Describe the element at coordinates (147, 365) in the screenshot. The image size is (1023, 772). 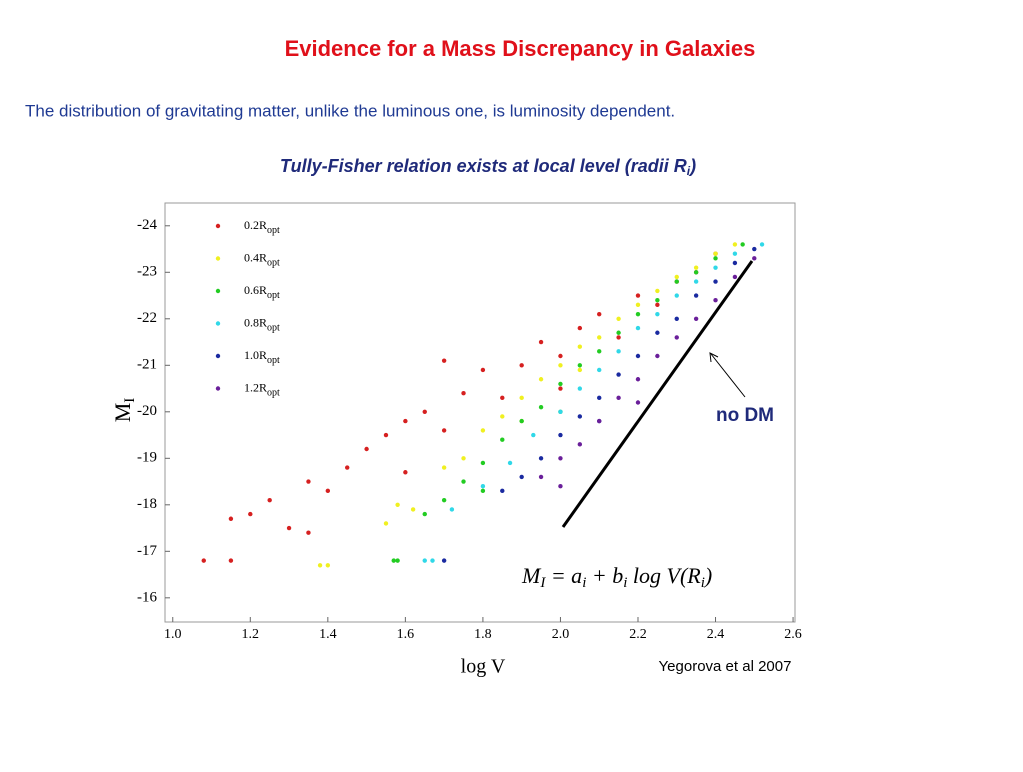
I see `y-tick-label: -21` at that location.